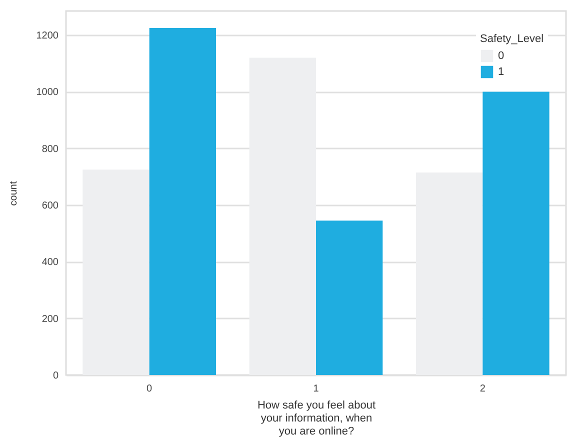 The height and width of the screenshot is (448, 571). Describe the element at coordinates (47, 92) in the screenshot. I see `y-tick-label: 1000` at that location.